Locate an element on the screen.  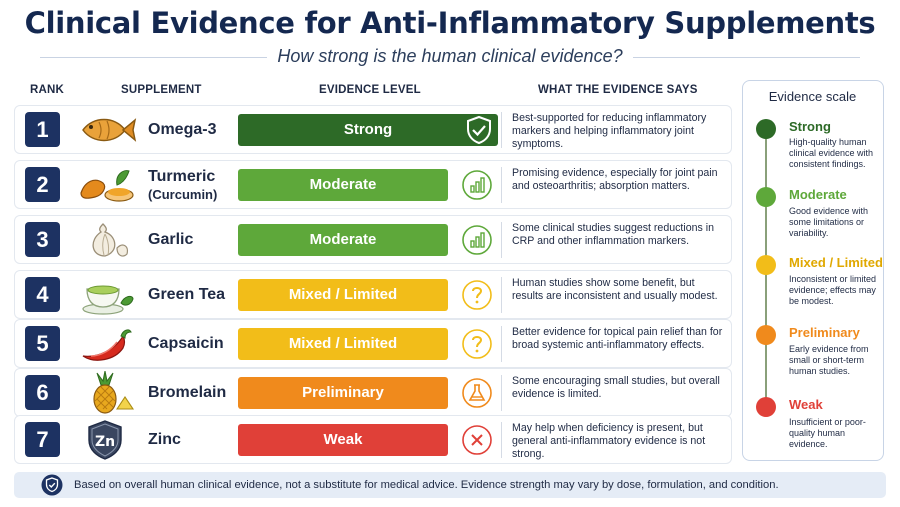
rank-badge: 6 is located at coordinates (42, 392).